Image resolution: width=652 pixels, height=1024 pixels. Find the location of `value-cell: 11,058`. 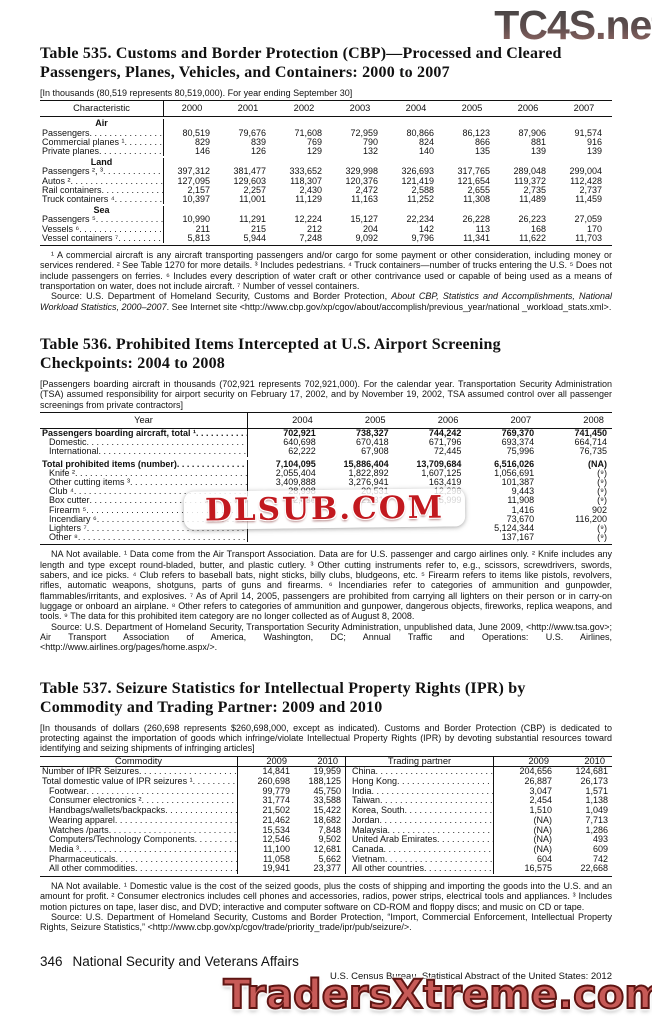

value-cell: 11,058 is located at coordinates (276, 859).